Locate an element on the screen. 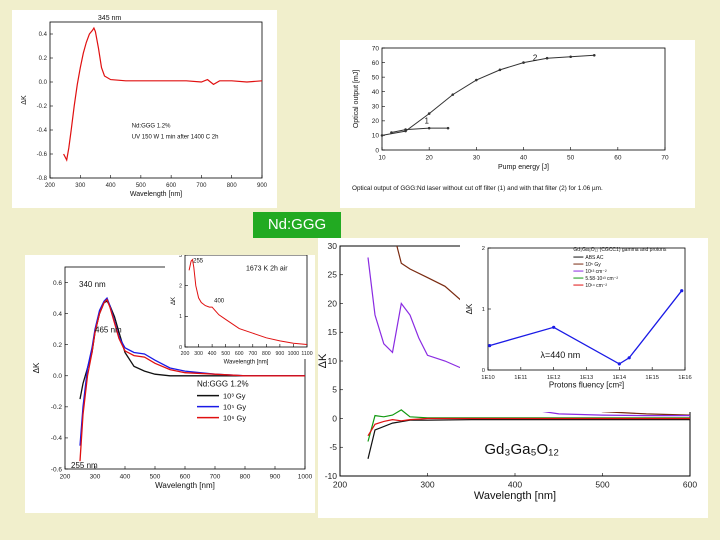 This screenshot has height=540, width=720. gamma-x-axis-label: Wavelength [nm] is located at coordinates (185, 485).